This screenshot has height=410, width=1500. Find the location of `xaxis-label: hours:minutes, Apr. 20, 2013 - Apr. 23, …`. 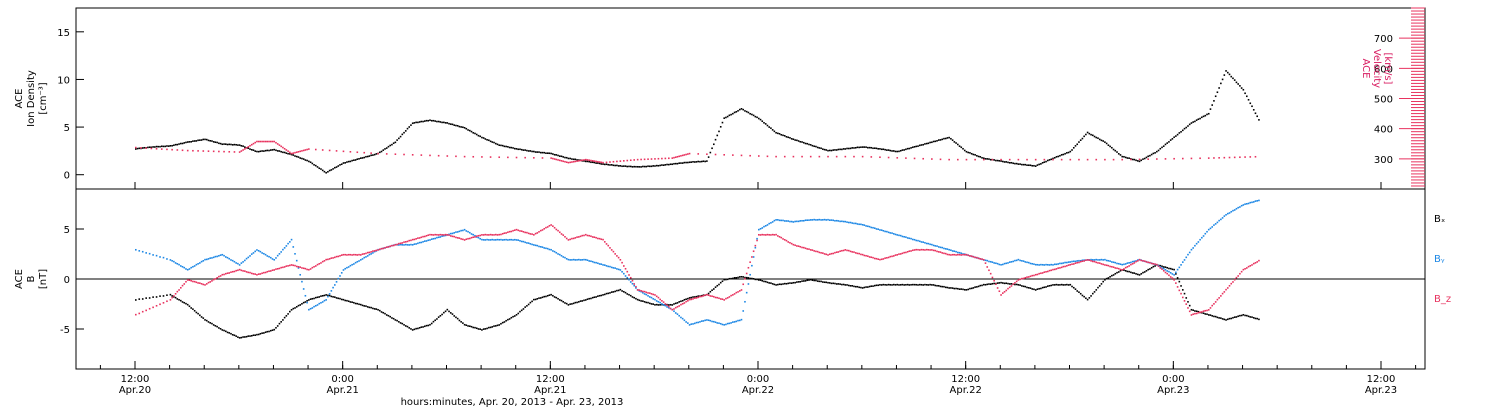

xaxis-label: hours:minutes, Apr. 20, 2013 - Apr. 23, … is located at coordinates (512, 402).